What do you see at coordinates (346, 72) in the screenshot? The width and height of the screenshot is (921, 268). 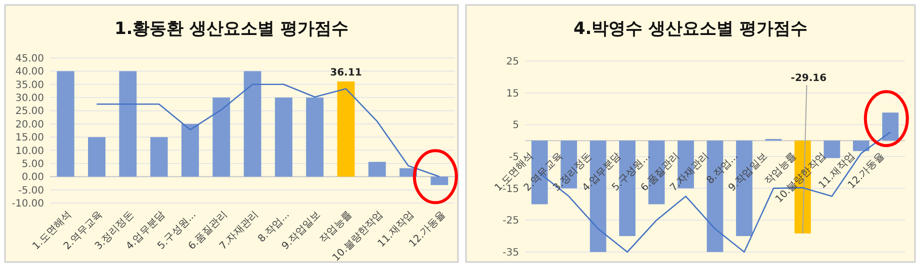 I see `data-label: 36.11` at bounding box center [346, 72].